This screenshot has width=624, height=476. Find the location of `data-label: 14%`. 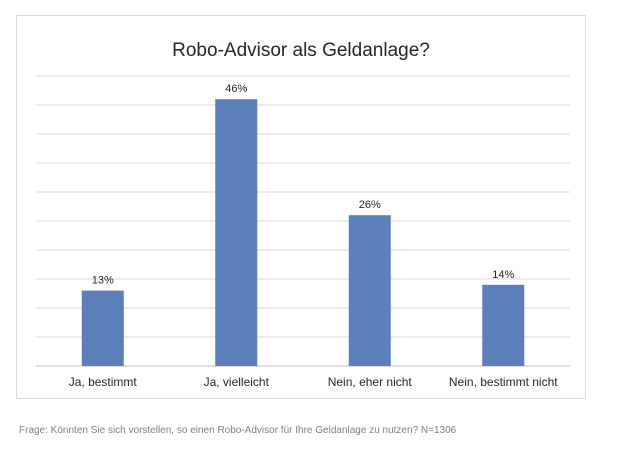

data-label: 14% is located at coordinates (503, 275).